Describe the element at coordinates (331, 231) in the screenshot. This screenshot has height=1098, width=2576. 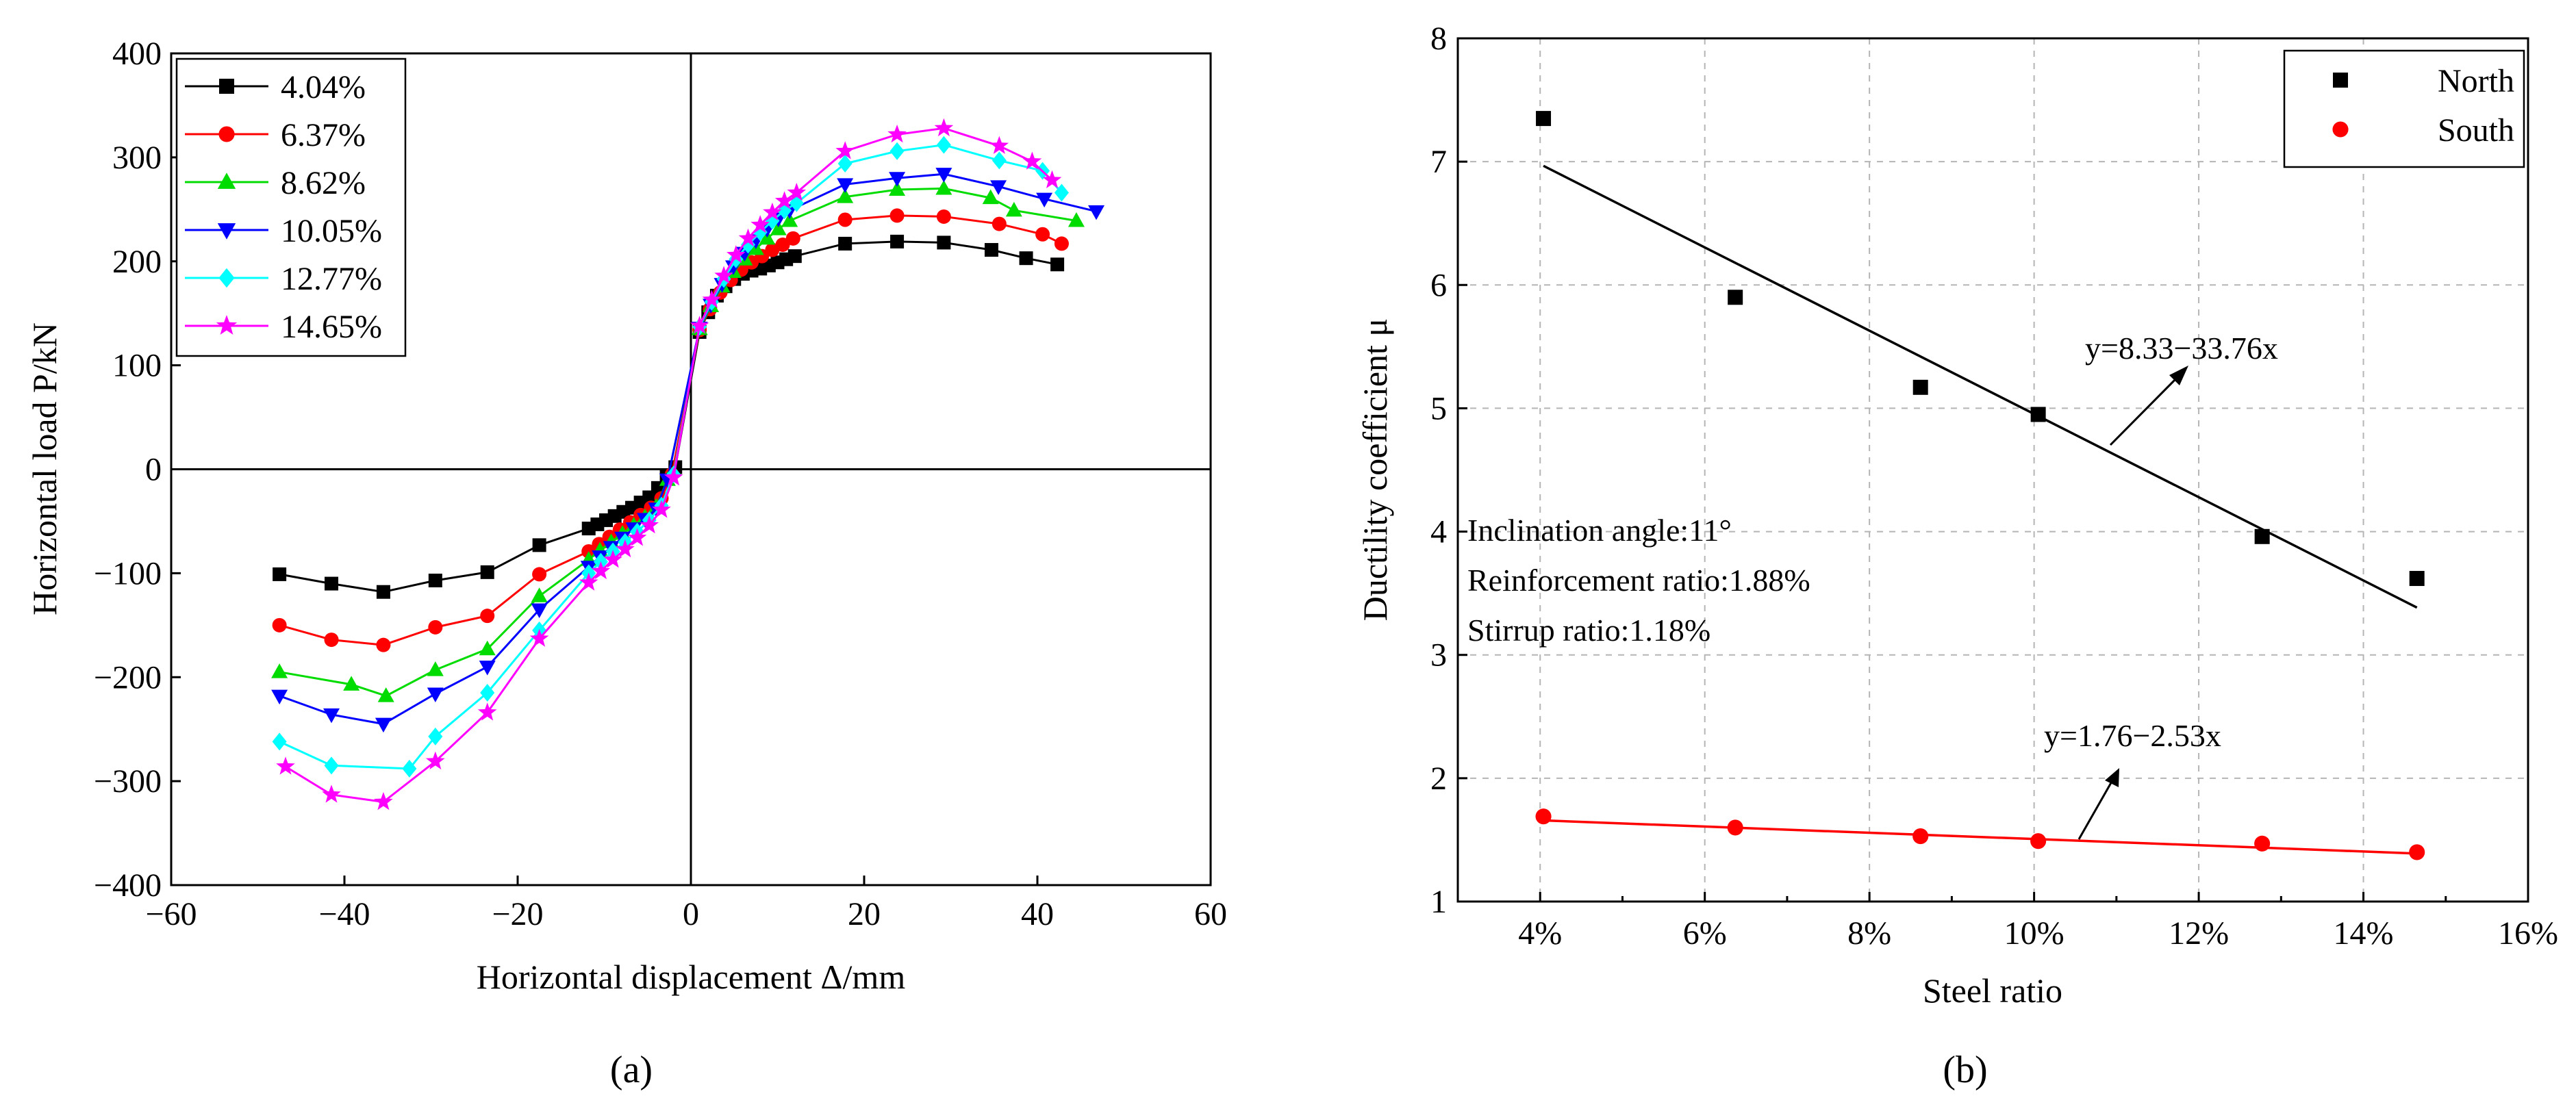
I see `legend-label-10-05: 10.05%` at that location.